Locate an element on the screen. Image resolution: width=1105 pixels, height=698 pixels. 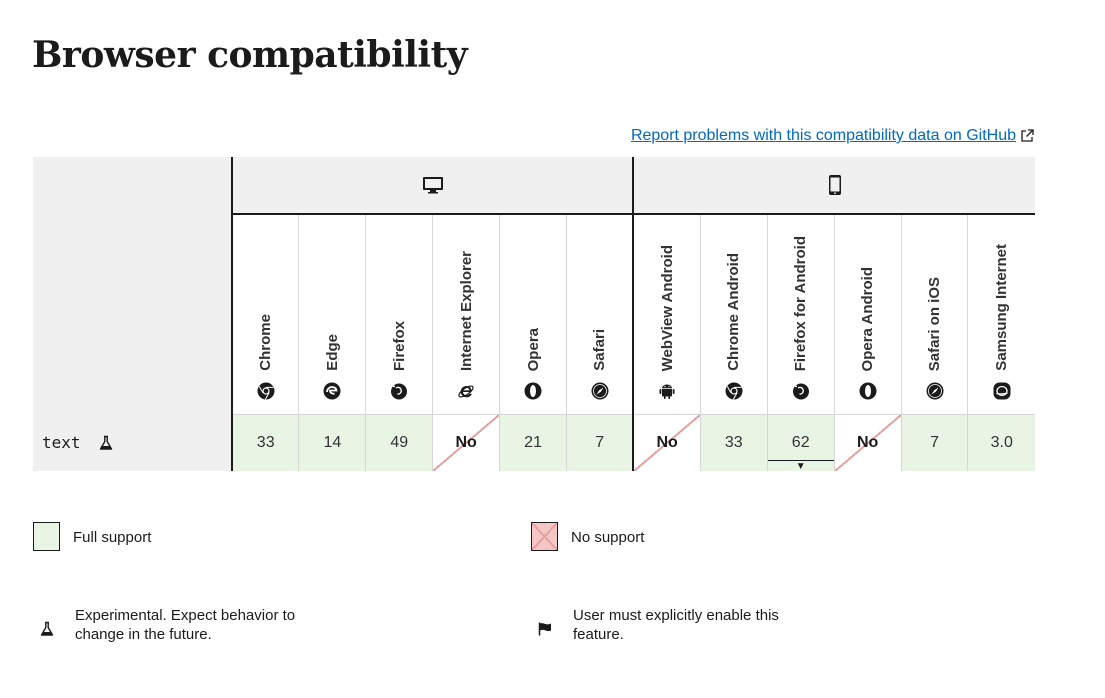
mobile-icon is located at coordinates (834, 185).